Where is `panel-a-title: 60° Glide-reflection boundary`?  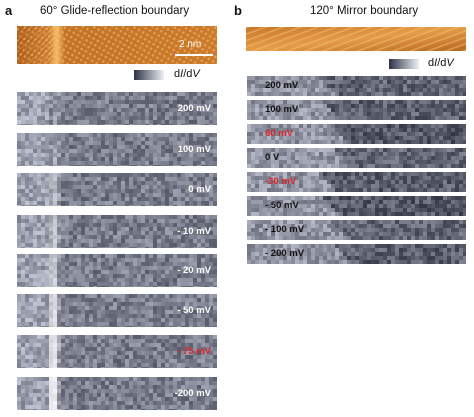 panel-a-title: 60° Glide-reflection boundary is located at coordinates (115, 11).